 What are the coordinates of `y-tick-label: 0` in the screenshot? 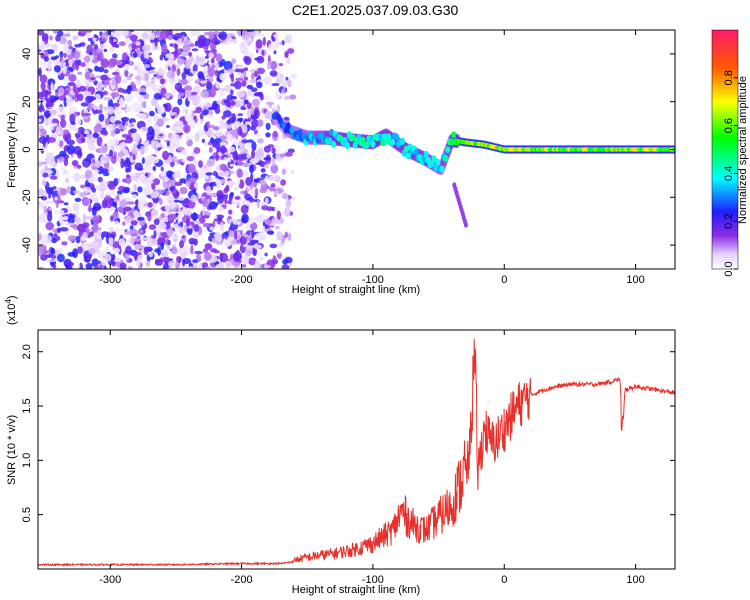 It's located at (27, 149).